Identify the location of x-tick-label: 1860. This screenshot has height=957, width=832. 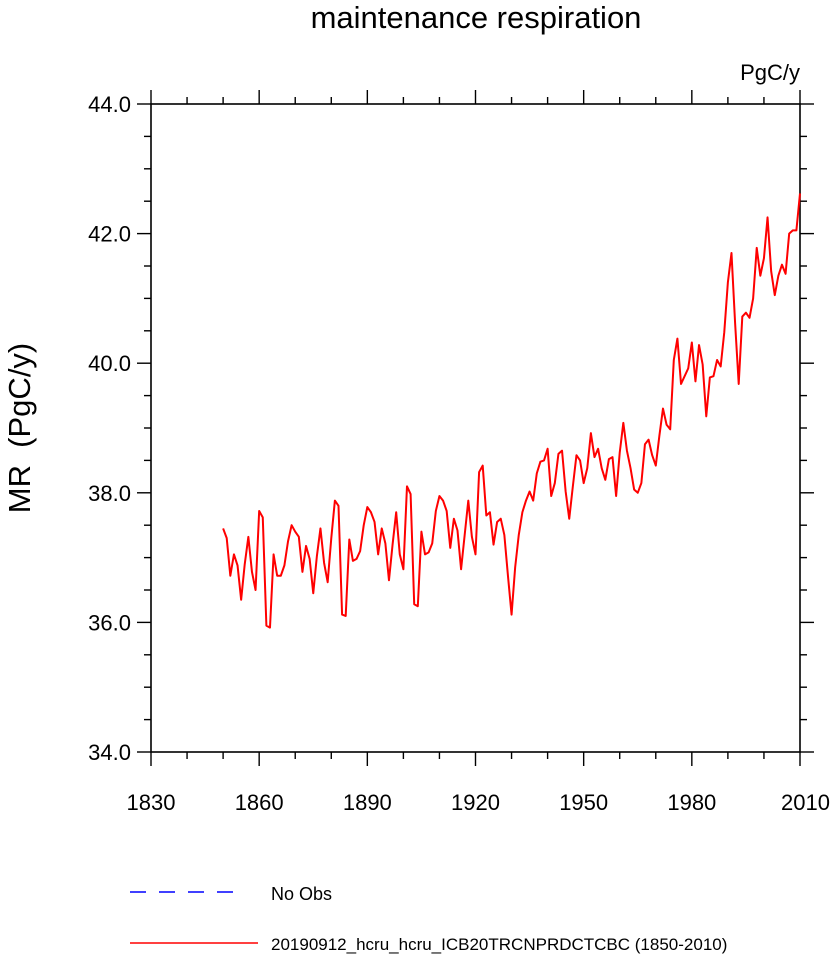
(259, 802).